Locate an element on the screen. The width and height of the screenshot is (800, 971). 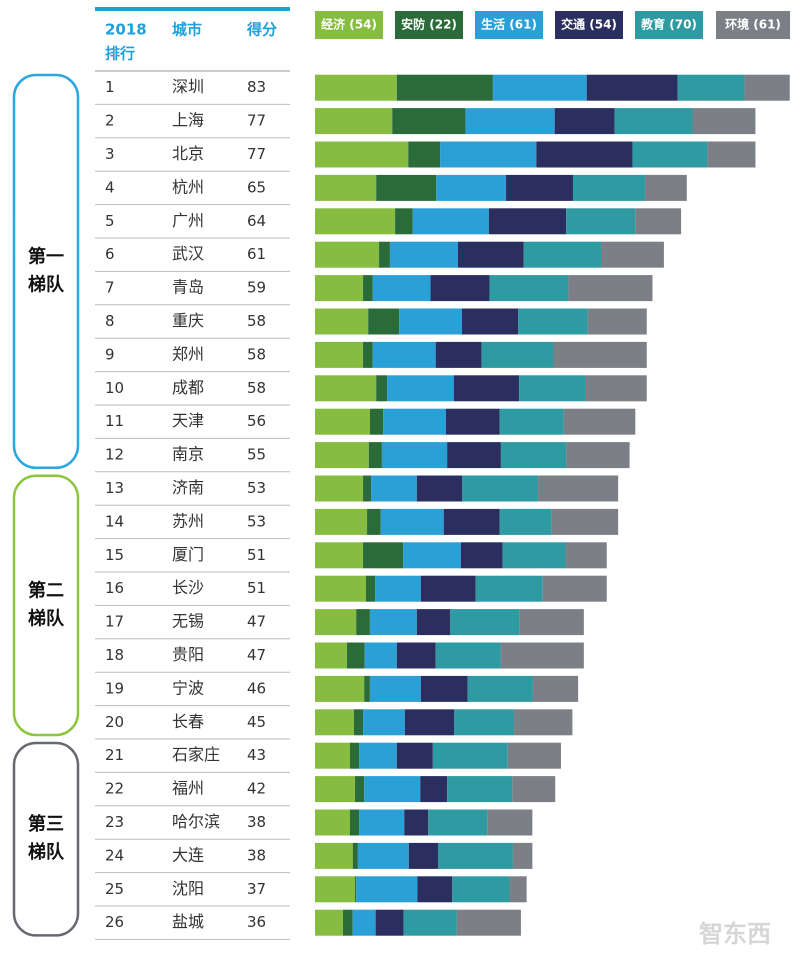
city: 盐城 is located at coordinates (188, 921).